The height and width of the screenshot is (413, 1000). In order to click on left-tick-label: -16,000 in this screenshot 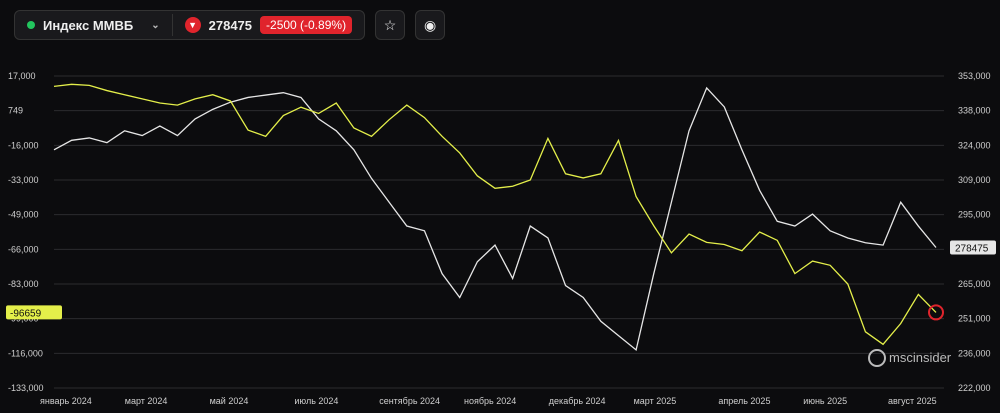, I will do `click(23, 145)`.